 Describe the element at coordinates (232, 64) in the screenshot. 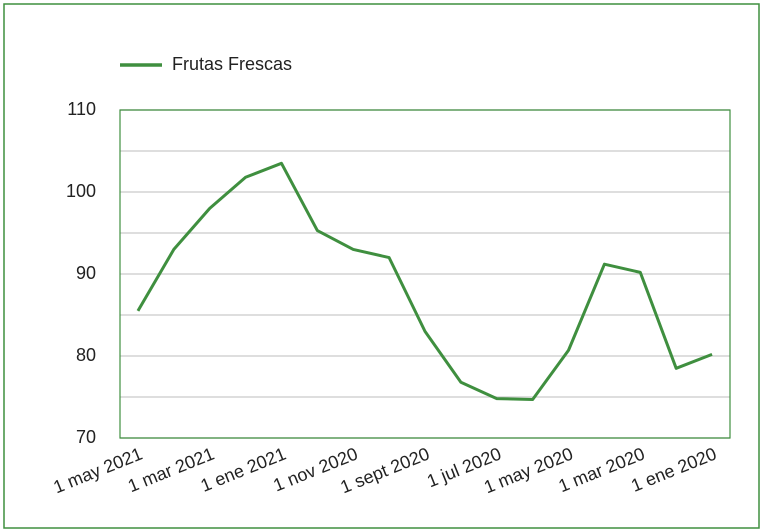

I see `legend-label: Frutas Frescas` at that location.